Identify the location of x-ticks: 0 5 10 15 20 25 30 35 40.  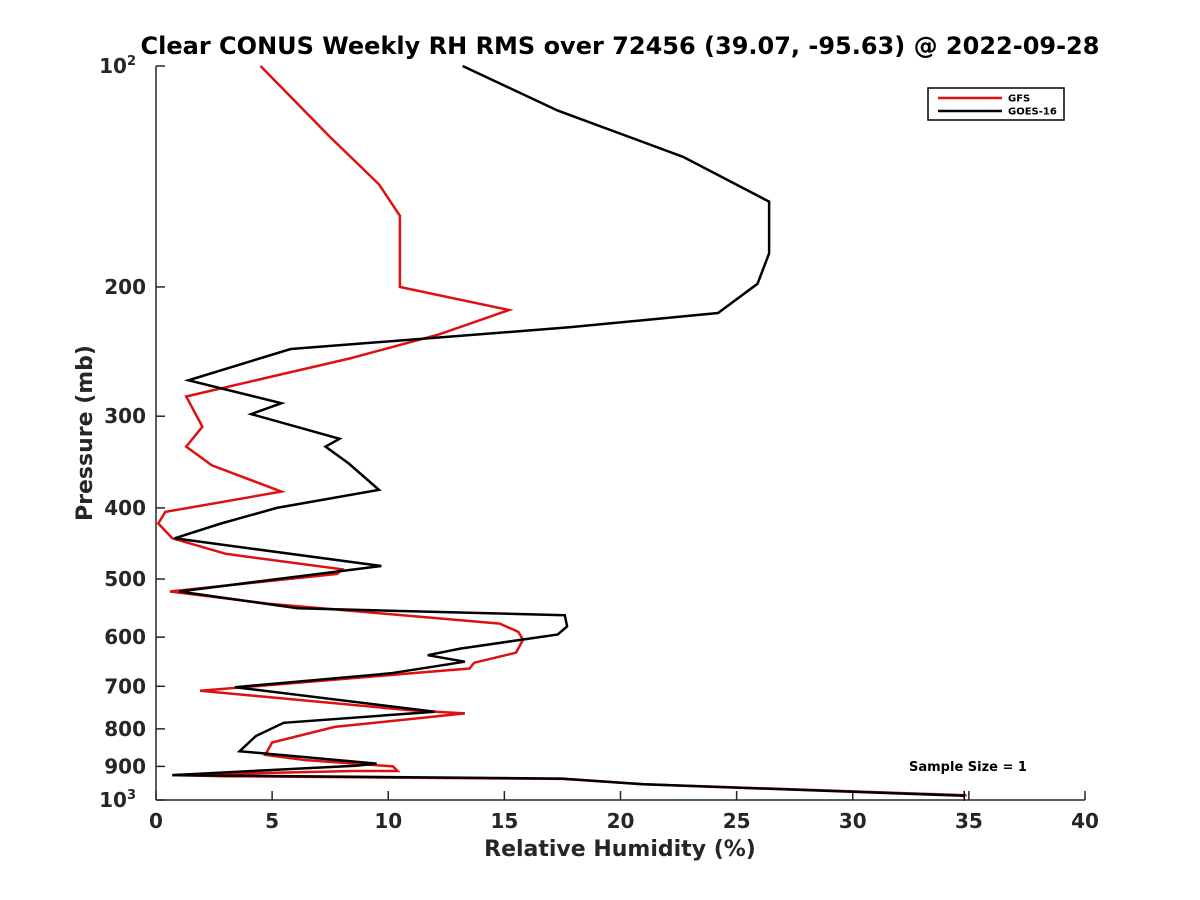
(624, 812).